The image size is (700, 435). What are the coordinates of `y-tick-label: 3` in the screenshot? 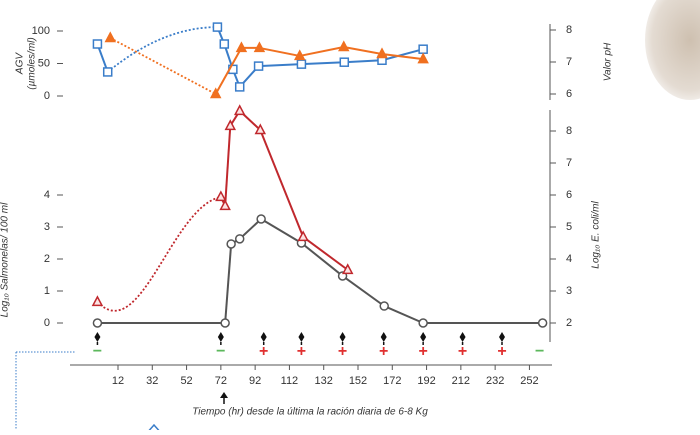 It's located at (47, 227).